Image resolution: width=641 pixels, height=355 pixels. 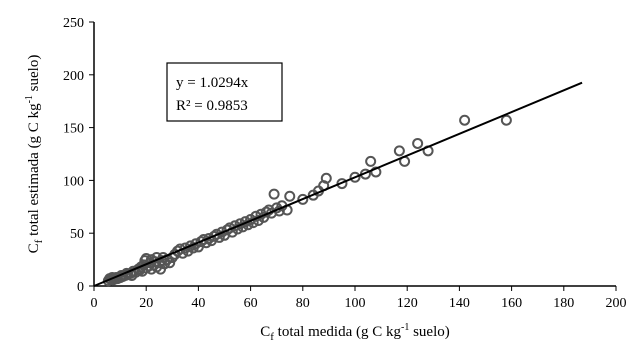 I want to click on y-axis-title: Cf total estimada (g C kg-1 suelo), so click(x=34, y=154).